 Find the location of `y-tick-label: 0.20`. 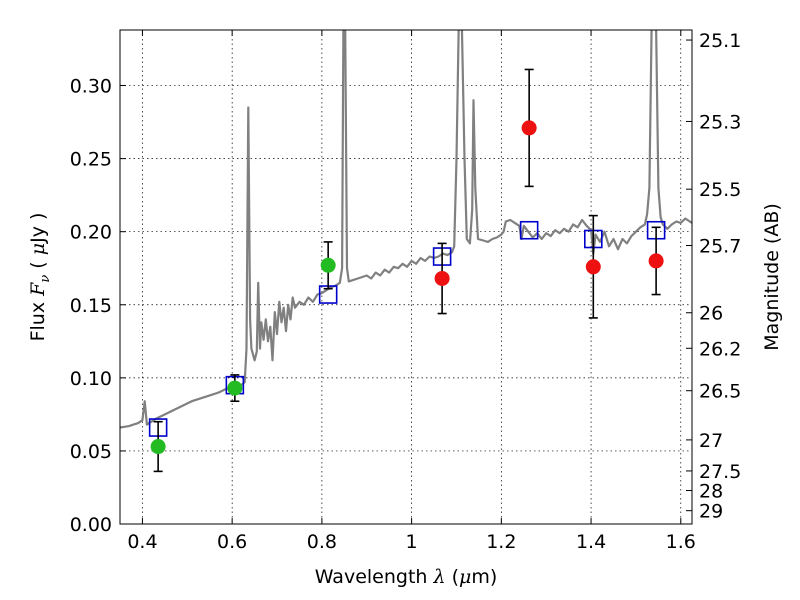

y-tick-label: 0.20 is located at coordinates (91, 233).